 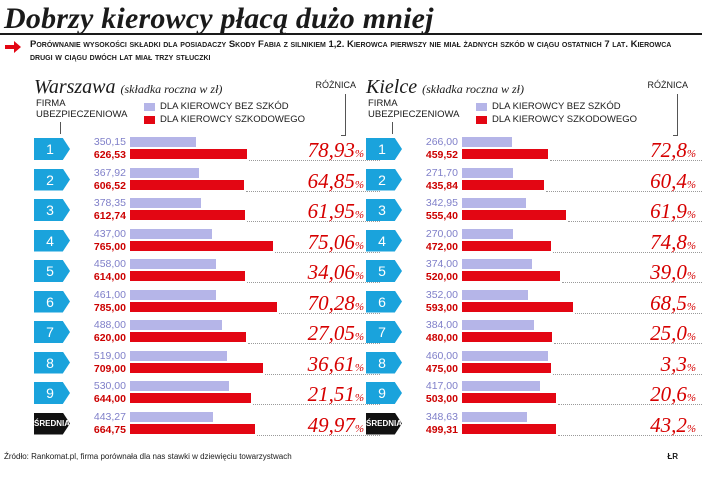 I want to click on difference-value: 70,28%, so click(x=336, y=305).